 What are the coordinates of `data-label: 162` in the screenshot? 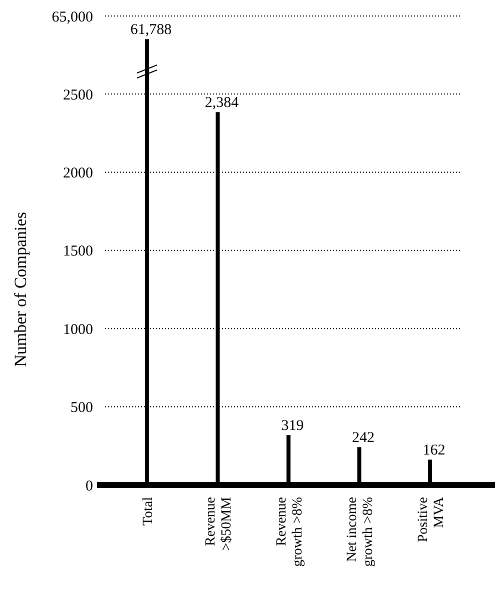 It's located at (434, 450).